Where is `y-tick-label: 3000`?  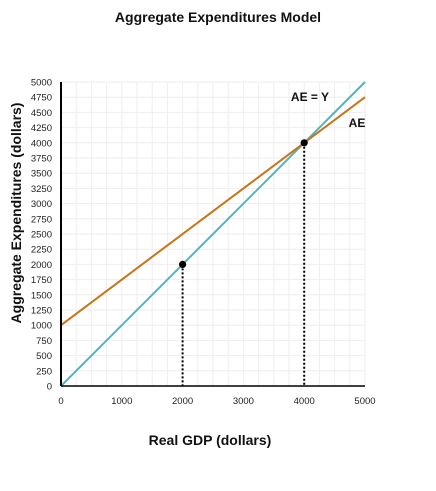
y-tick-label: 3000 is located at coordinates (41, 204).